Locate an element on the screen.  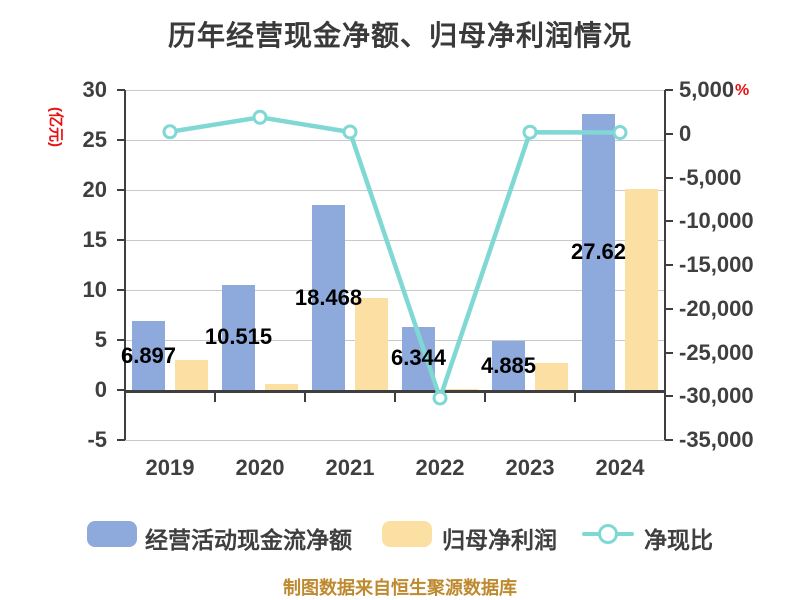
right-axis-line is located at coordinates (665, 265).